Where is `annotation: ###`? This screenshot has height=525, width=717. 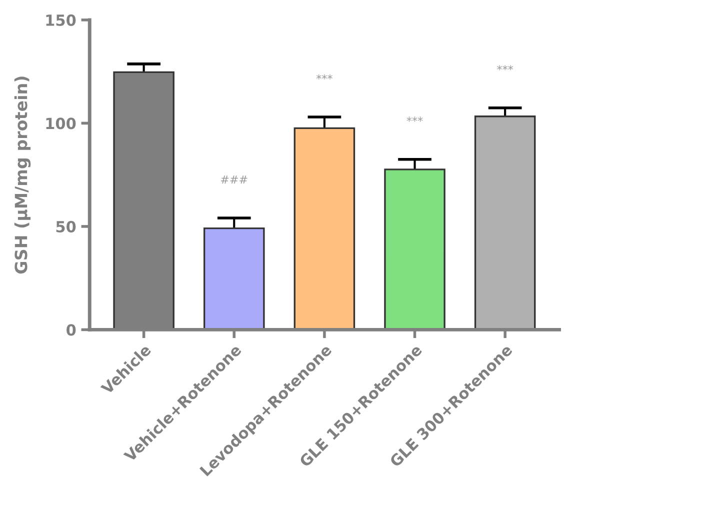
annotation: ### is located at coordinates (234, 180).